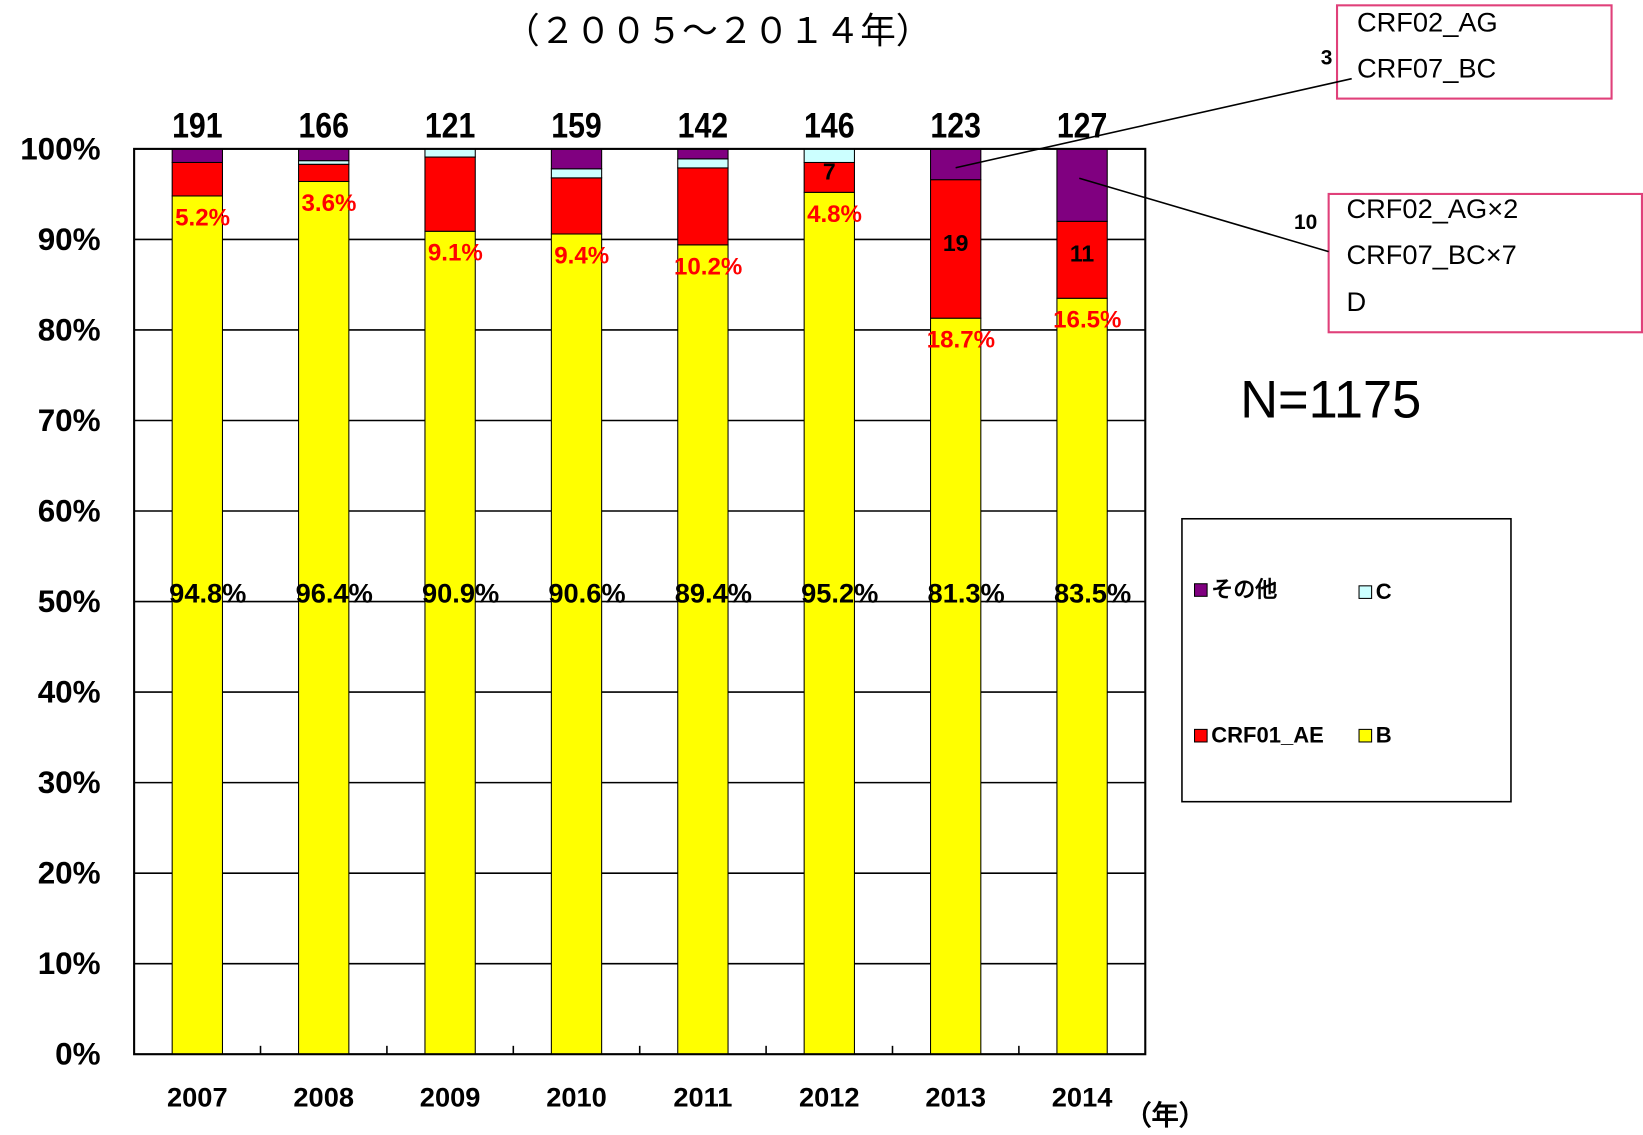 This screenshot has width=1643, height=1135. I want to click on value-label: 89.4%, so click(713, 592).